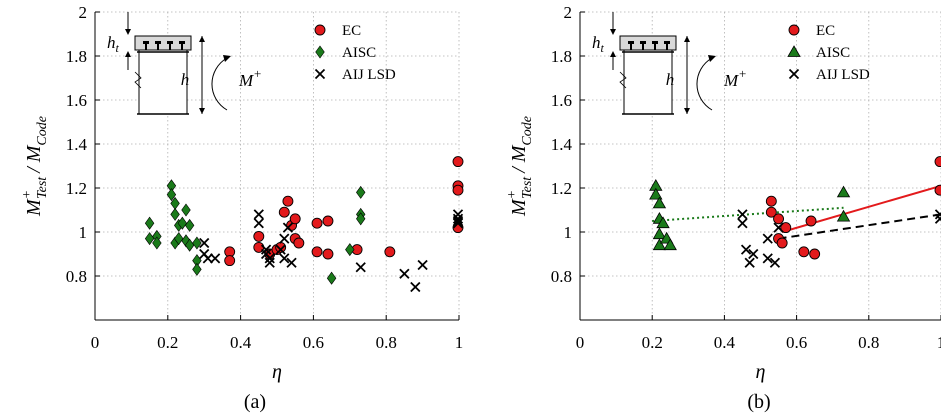  I want to click on legend-marker-aij-lsd, so click(320, 74).